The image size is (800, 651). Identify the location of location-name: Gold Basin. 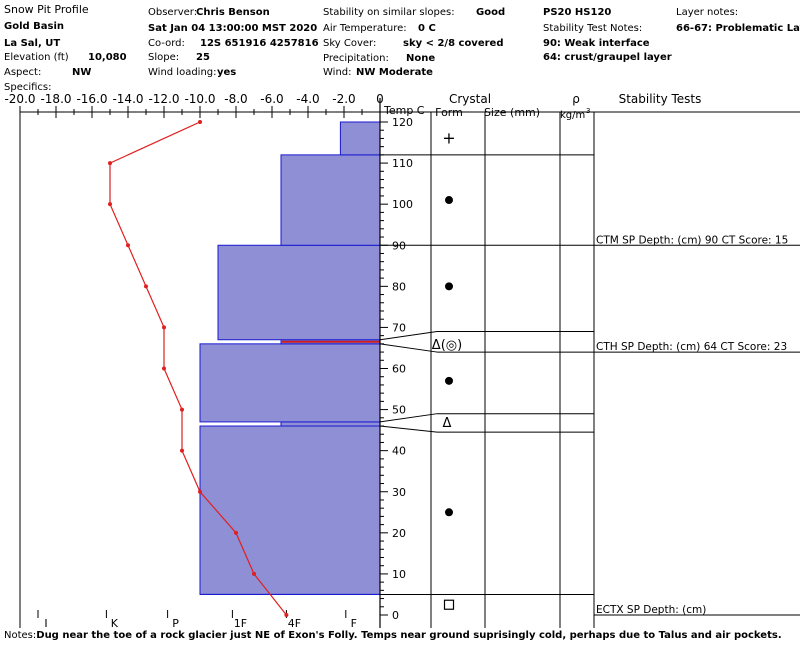
(34, 26).